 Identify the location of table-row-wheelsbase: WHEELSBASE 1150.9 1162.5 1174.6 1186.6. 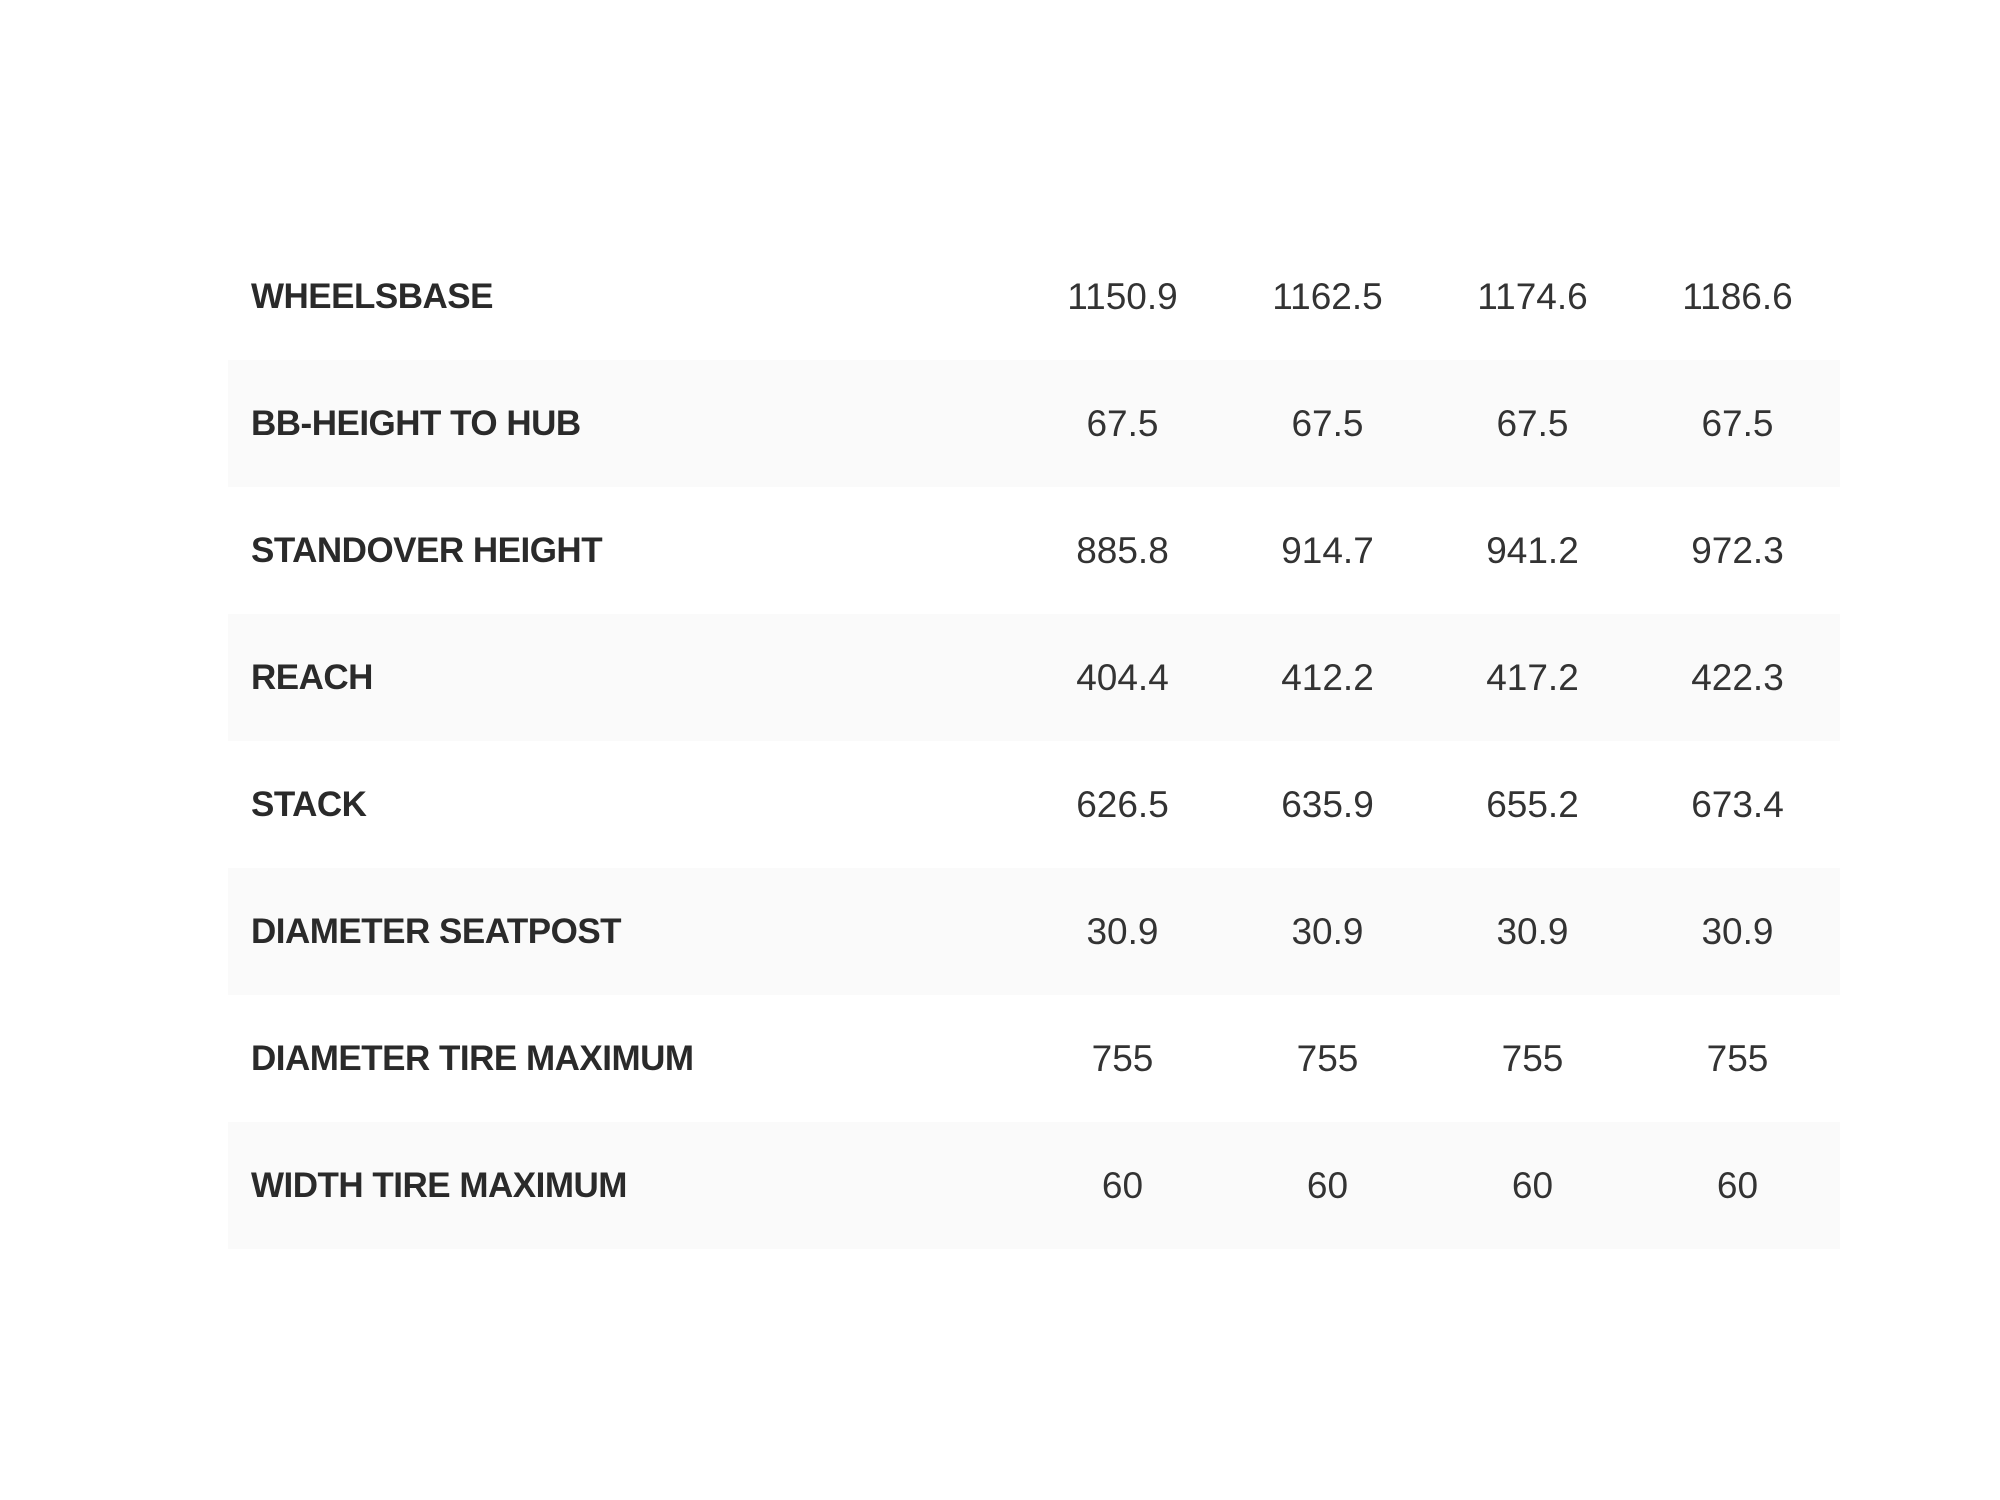
(1034, 296).